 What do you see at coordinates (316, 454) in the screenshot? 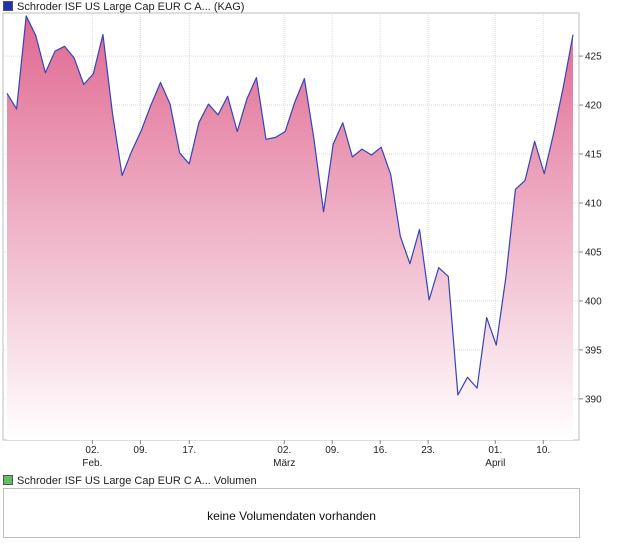
I see `x-axis-ticks: 02. 09. 17. 02. 09. 16. 23. 01. 10. Feb. März April` at bounding box center [316, 454].